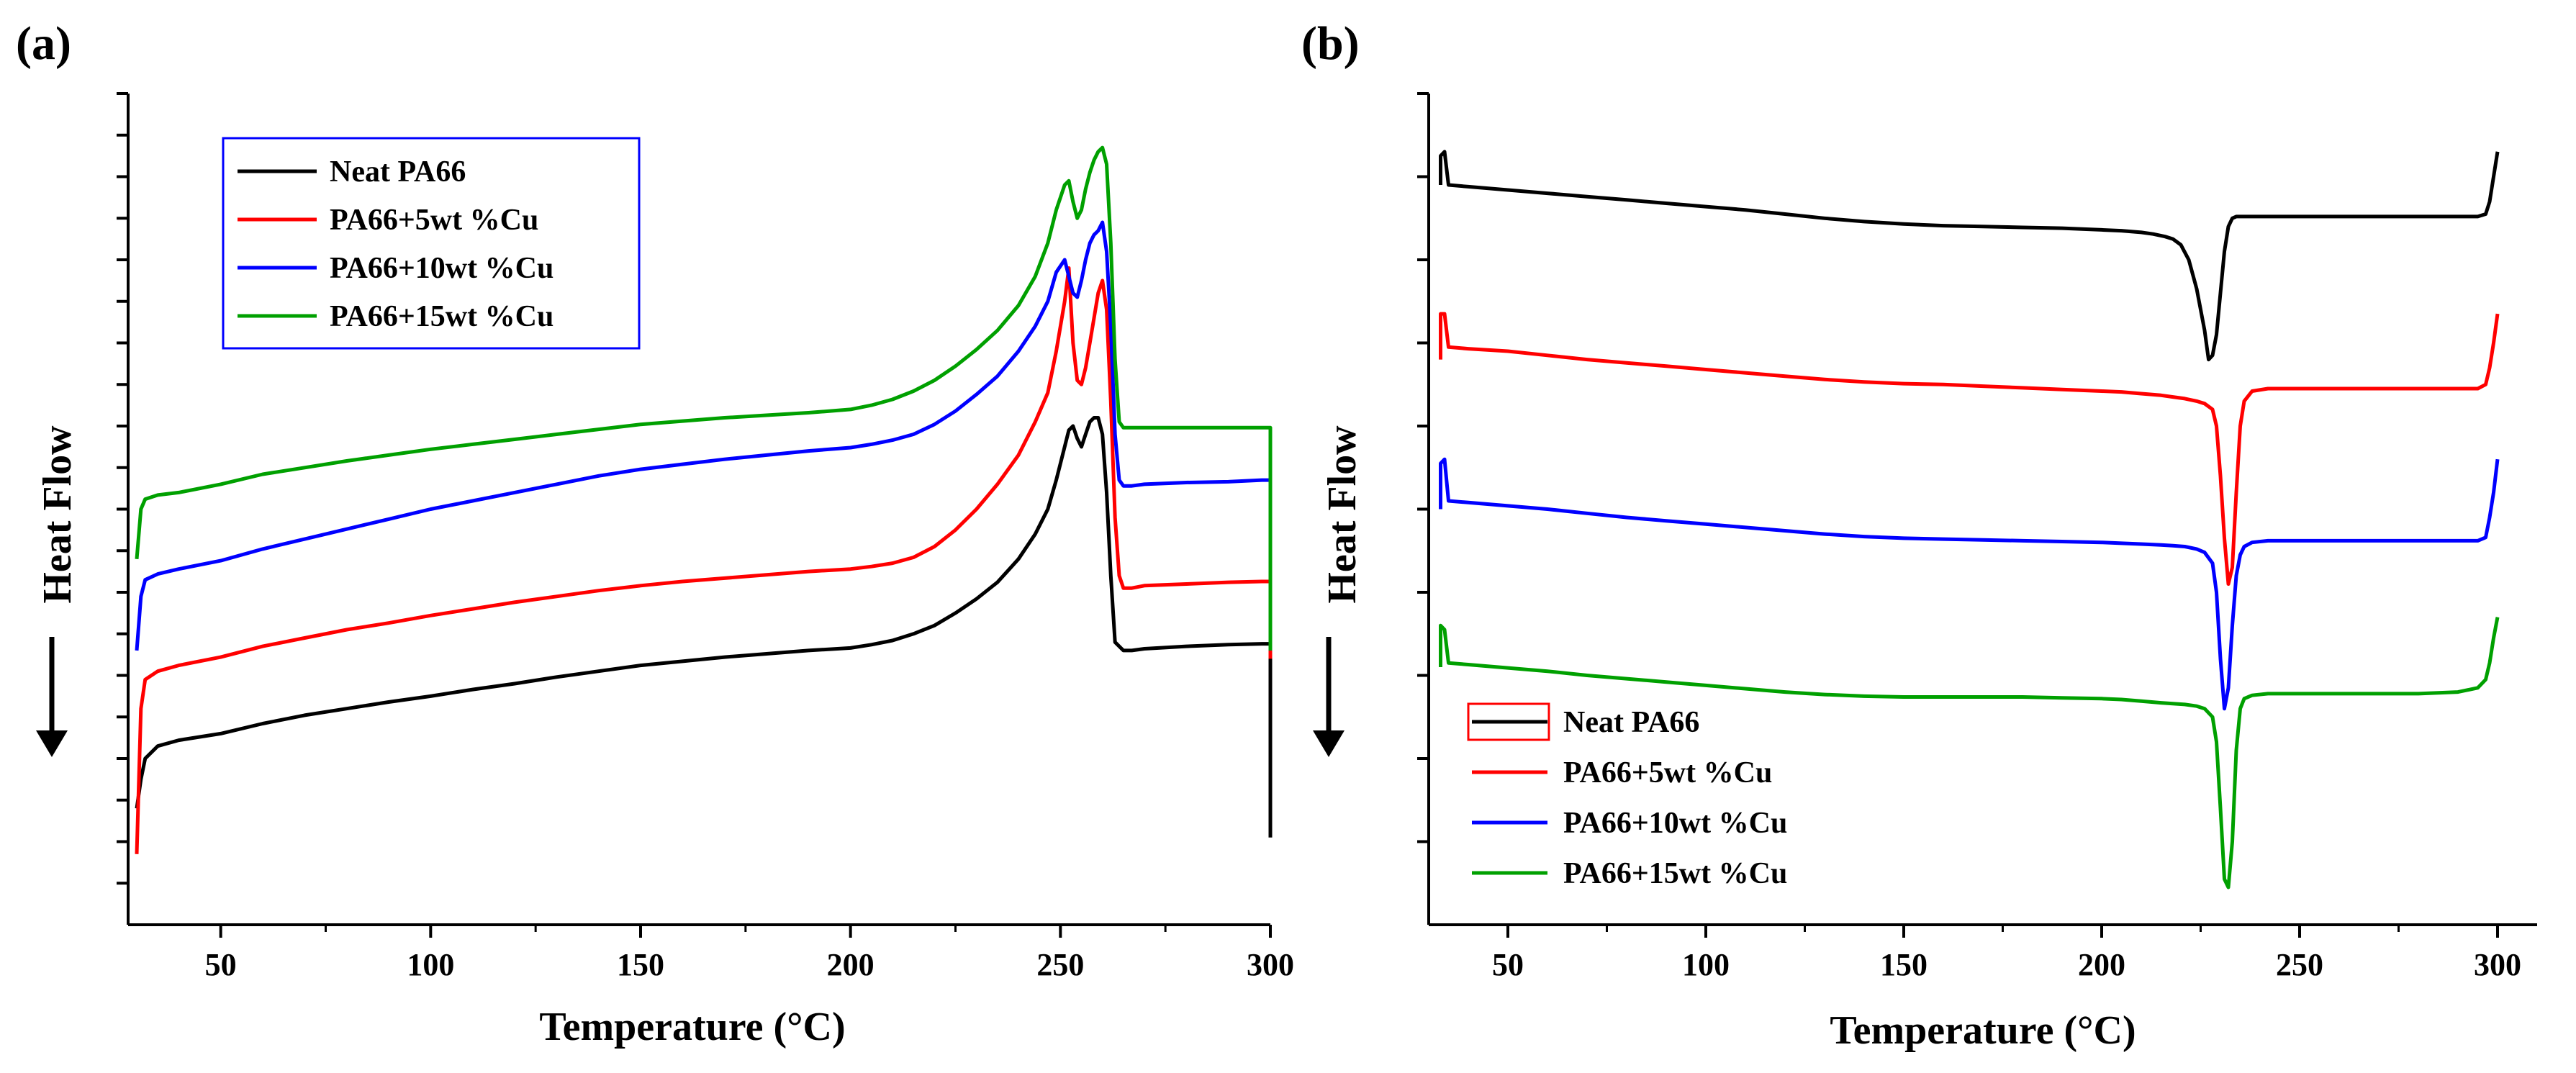 This screenshot has height=1073, width=2576. I want to click on panel-b-down-arrow, so click(1329, 697).